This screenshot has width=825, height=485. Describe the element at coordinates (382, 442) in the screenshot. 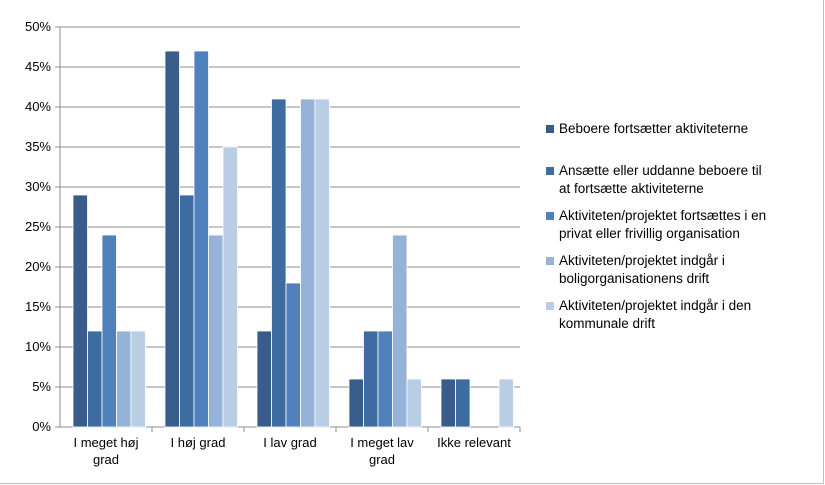

I see `x-tick-label-line: I meget lav` at that location.